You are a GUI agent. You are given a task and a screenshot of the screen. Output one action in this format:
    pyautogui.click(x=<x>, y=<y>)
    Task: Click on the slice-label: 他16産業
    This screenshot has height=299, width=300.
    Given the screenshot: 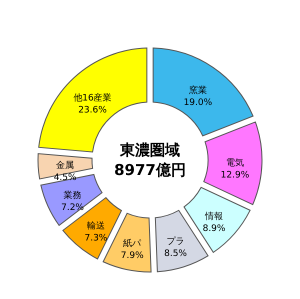 What is the action you would take?
    pyautogui.click(x=92, y=98)
    